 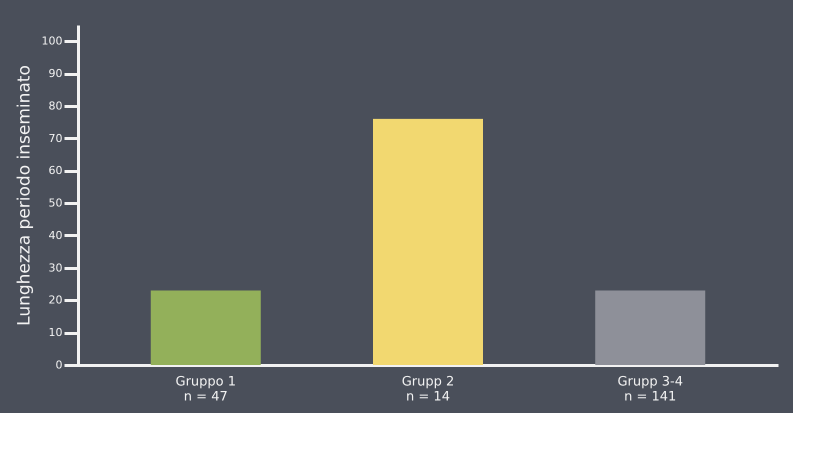 What do you see at coordinates (55, 203) in the screenshot?
I see `y-tick-label: 50` at bounding box center [55, 203].